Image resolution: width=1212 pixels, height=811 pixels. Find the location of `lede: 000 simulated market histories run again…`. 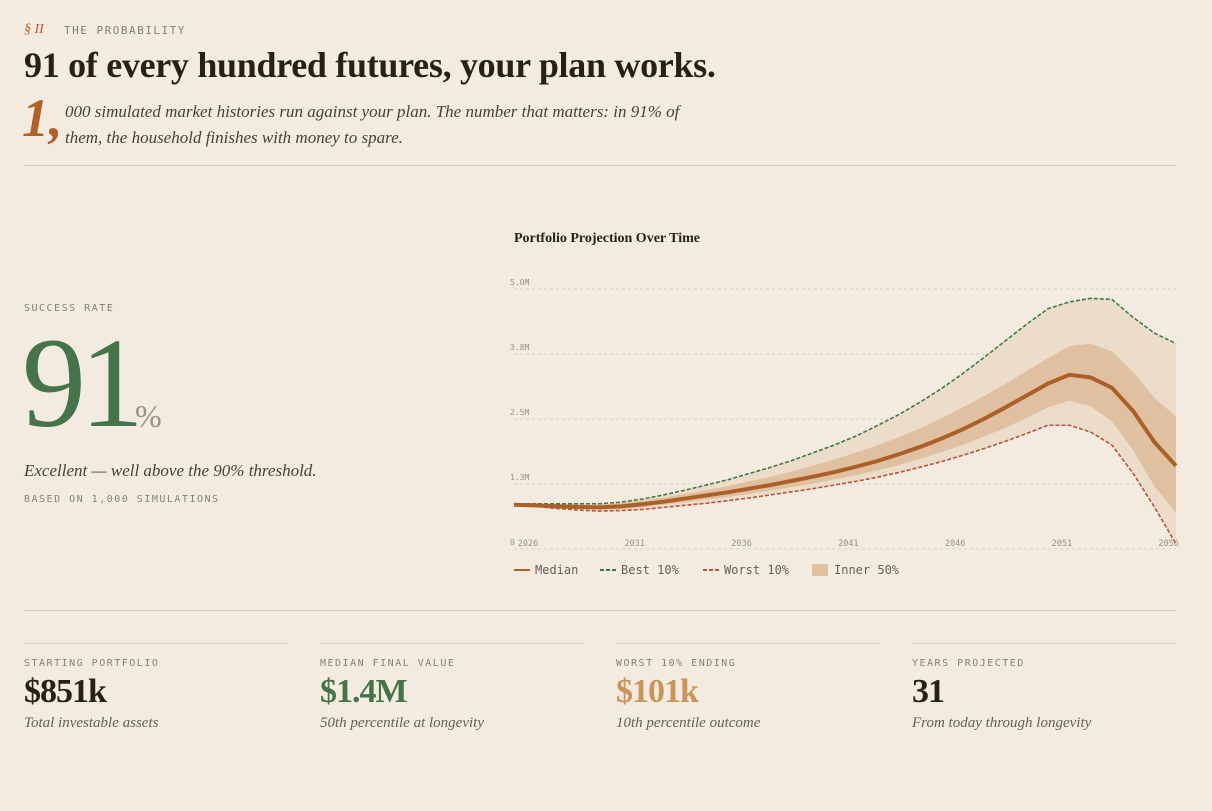

lede: 000 simulated market histories run again… is located at coordinates (372, 124).